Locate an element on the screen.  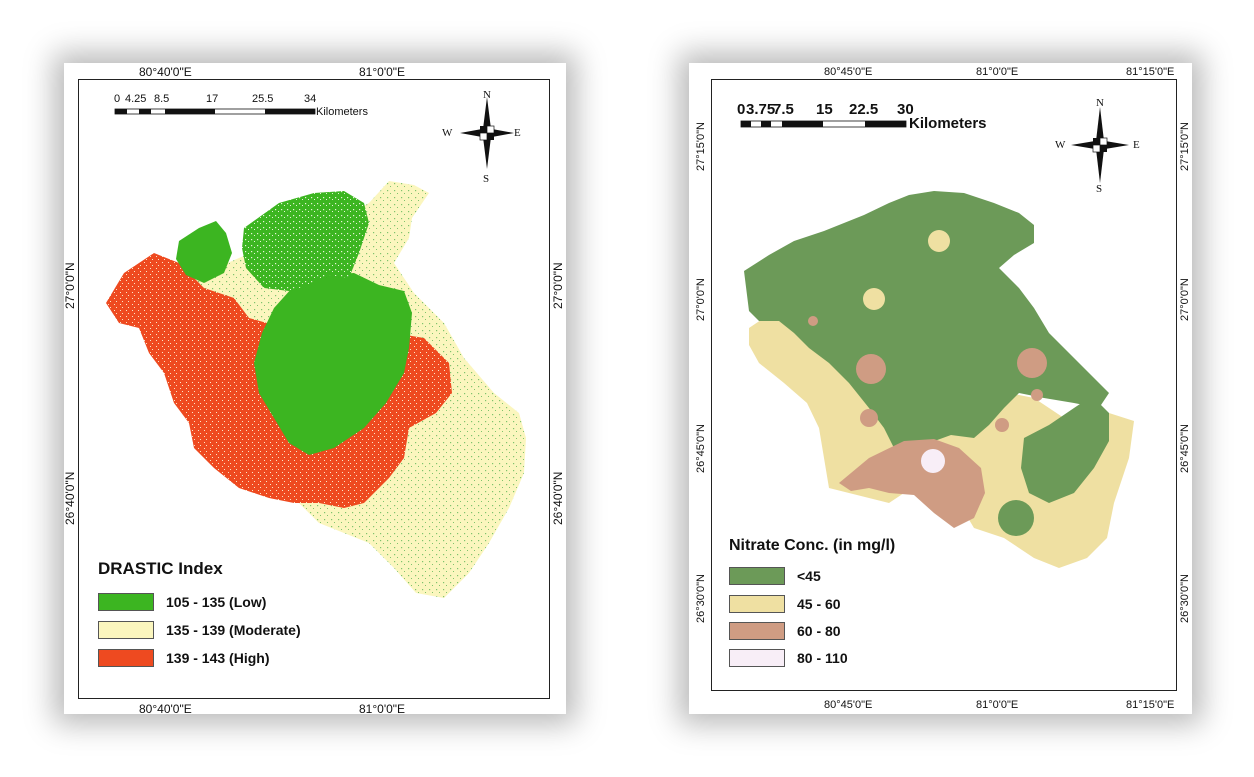
legend-label: 60 - 80 is located at coordinates (819, 631).